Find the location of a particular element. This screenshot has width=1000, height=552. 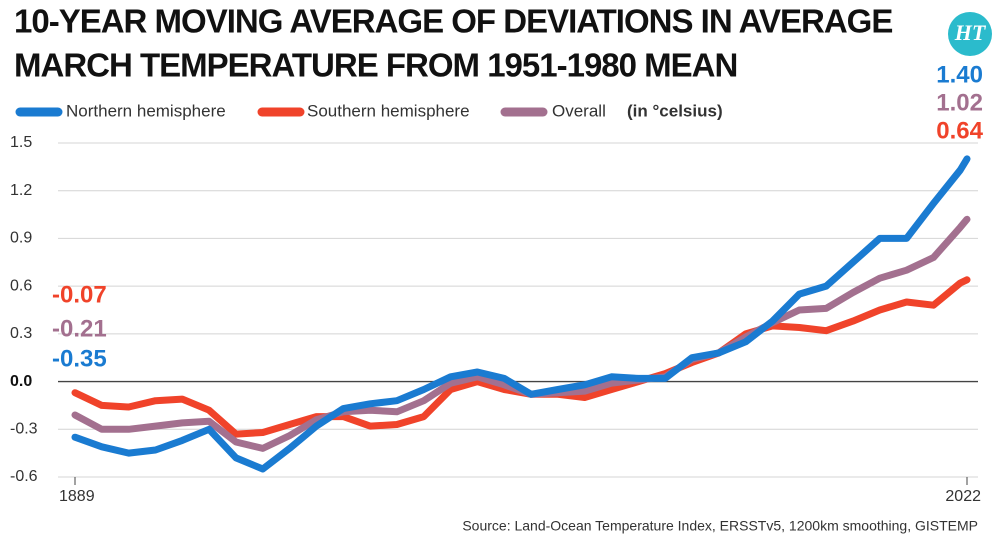

value-label: 0.64 is located at coordinates (959, 130).